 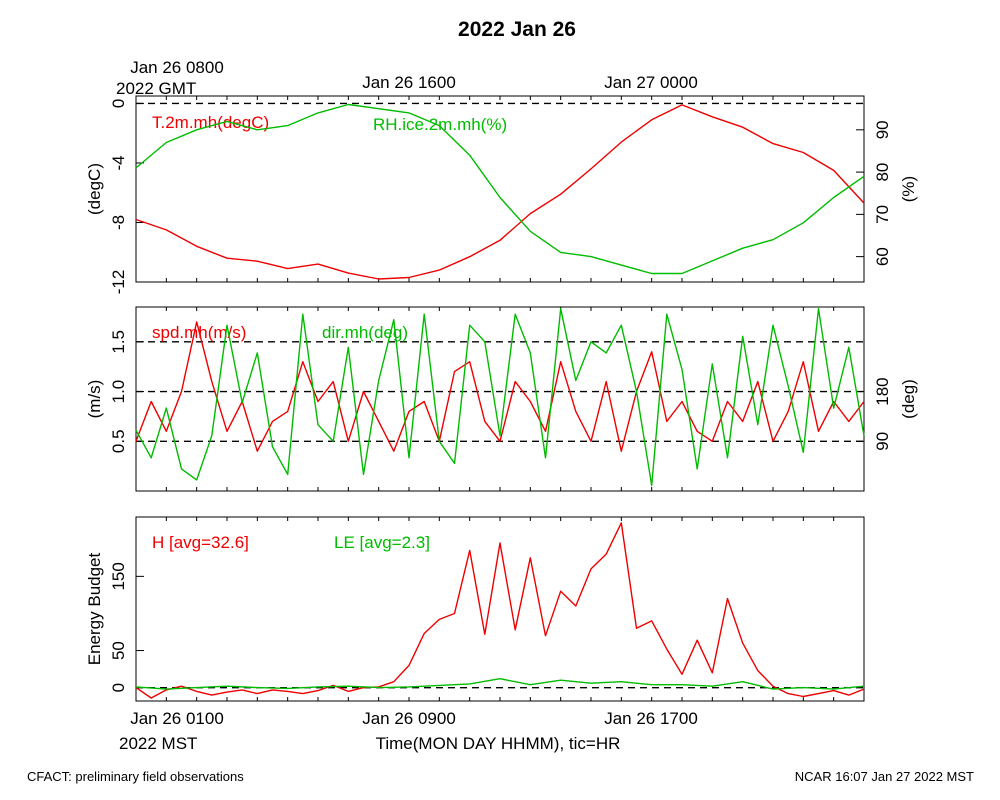 I want to click on y-tick-label-left: 1.5, so click(x=118, y=342).